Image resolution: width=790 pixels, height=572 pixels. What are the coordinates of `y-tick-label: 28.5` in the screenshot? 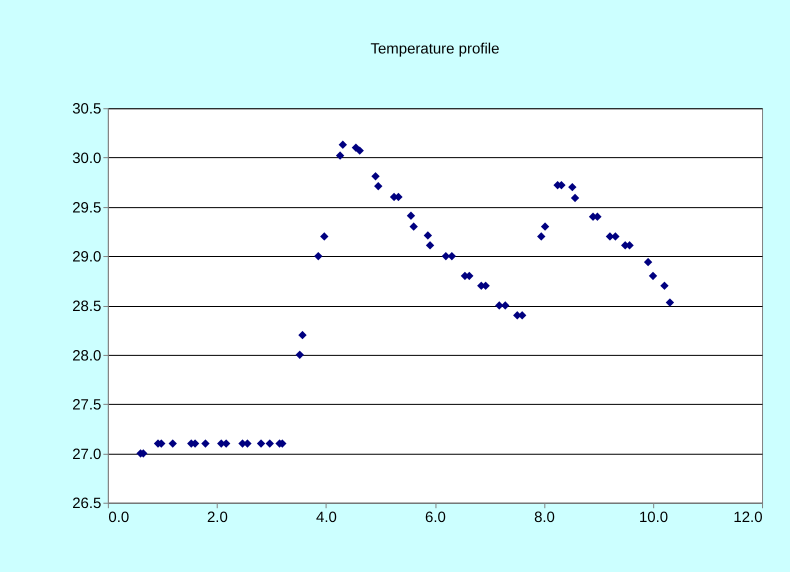 It's located at (87, 306).